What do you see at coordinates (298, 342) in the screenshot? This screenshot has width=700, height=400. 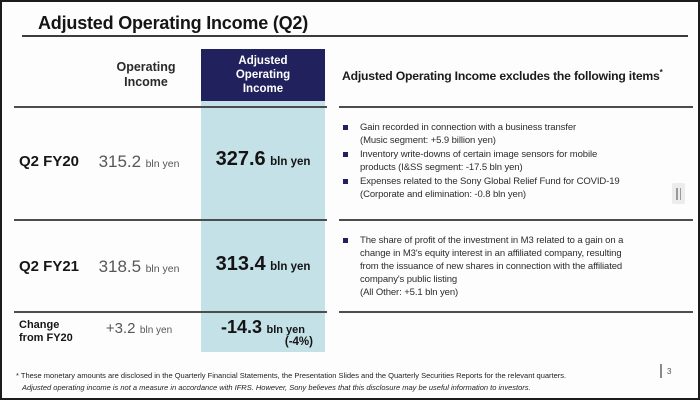 I see `adjusted-income-change-percent: (-4%)` at bounding box center [298, 342].